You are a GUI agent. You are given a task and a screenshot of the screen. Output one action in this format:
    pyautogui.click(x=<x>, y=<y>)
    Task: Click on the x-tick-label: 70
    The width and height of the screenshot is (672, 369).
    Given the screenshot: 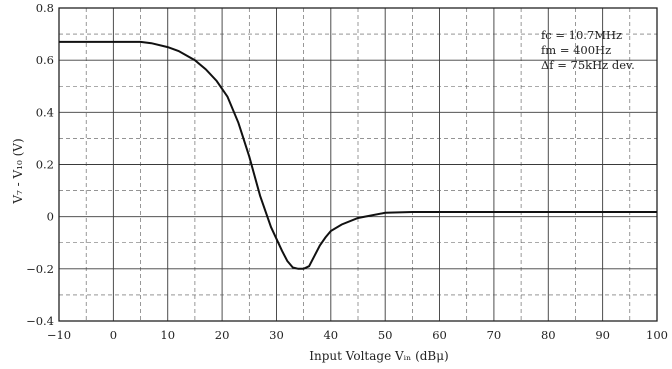 What is the action you would take?
    pyautogui.click(x=494, y=335)
    